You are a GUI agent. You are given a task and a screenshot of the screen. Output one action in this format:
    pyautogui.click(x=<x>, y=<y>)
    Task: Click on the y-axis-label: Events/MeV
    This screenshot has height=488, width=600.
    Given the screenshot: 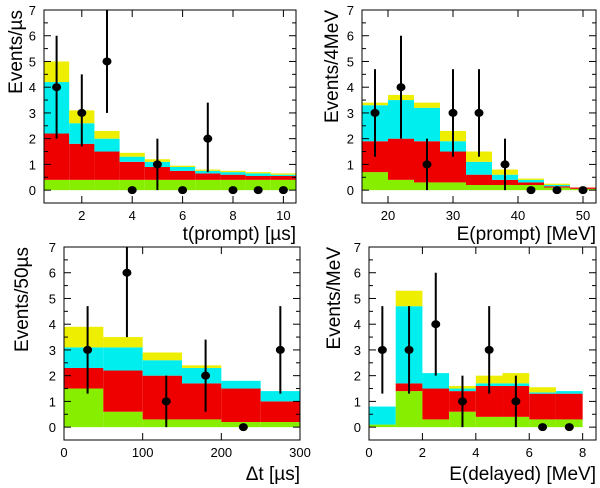 What is the action you would take?
    pyautogui.click(x=334, y=298)
    